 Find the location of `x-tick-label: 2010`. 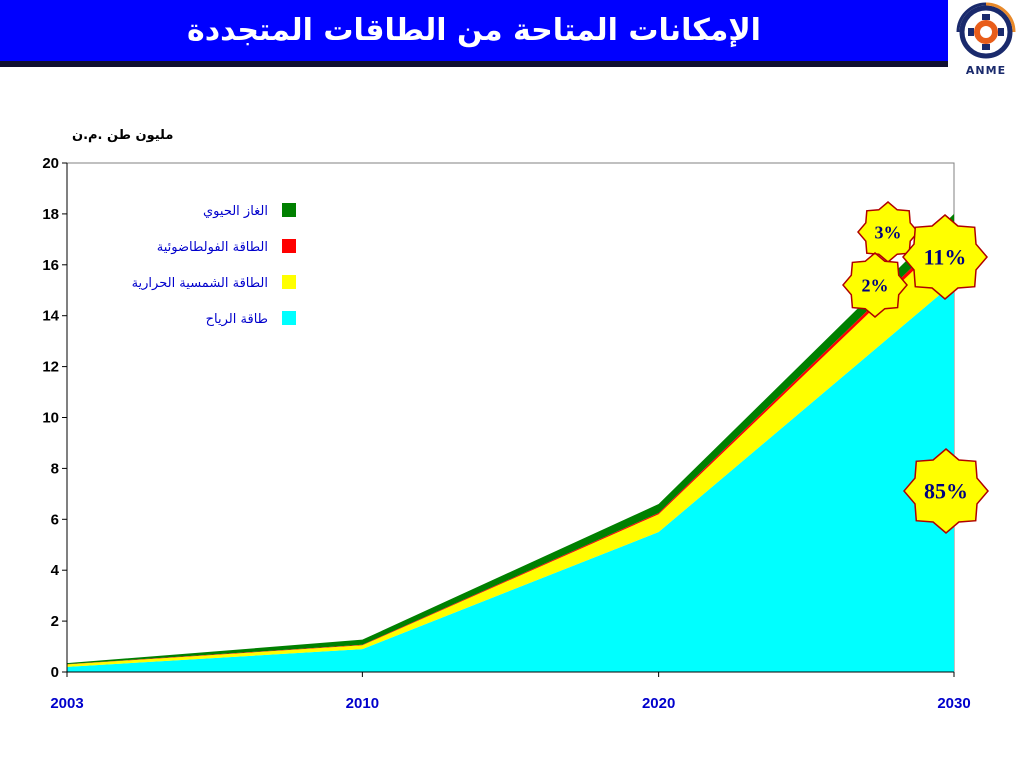

x-tick-label: 2010 is located at coordinates (362, 703).